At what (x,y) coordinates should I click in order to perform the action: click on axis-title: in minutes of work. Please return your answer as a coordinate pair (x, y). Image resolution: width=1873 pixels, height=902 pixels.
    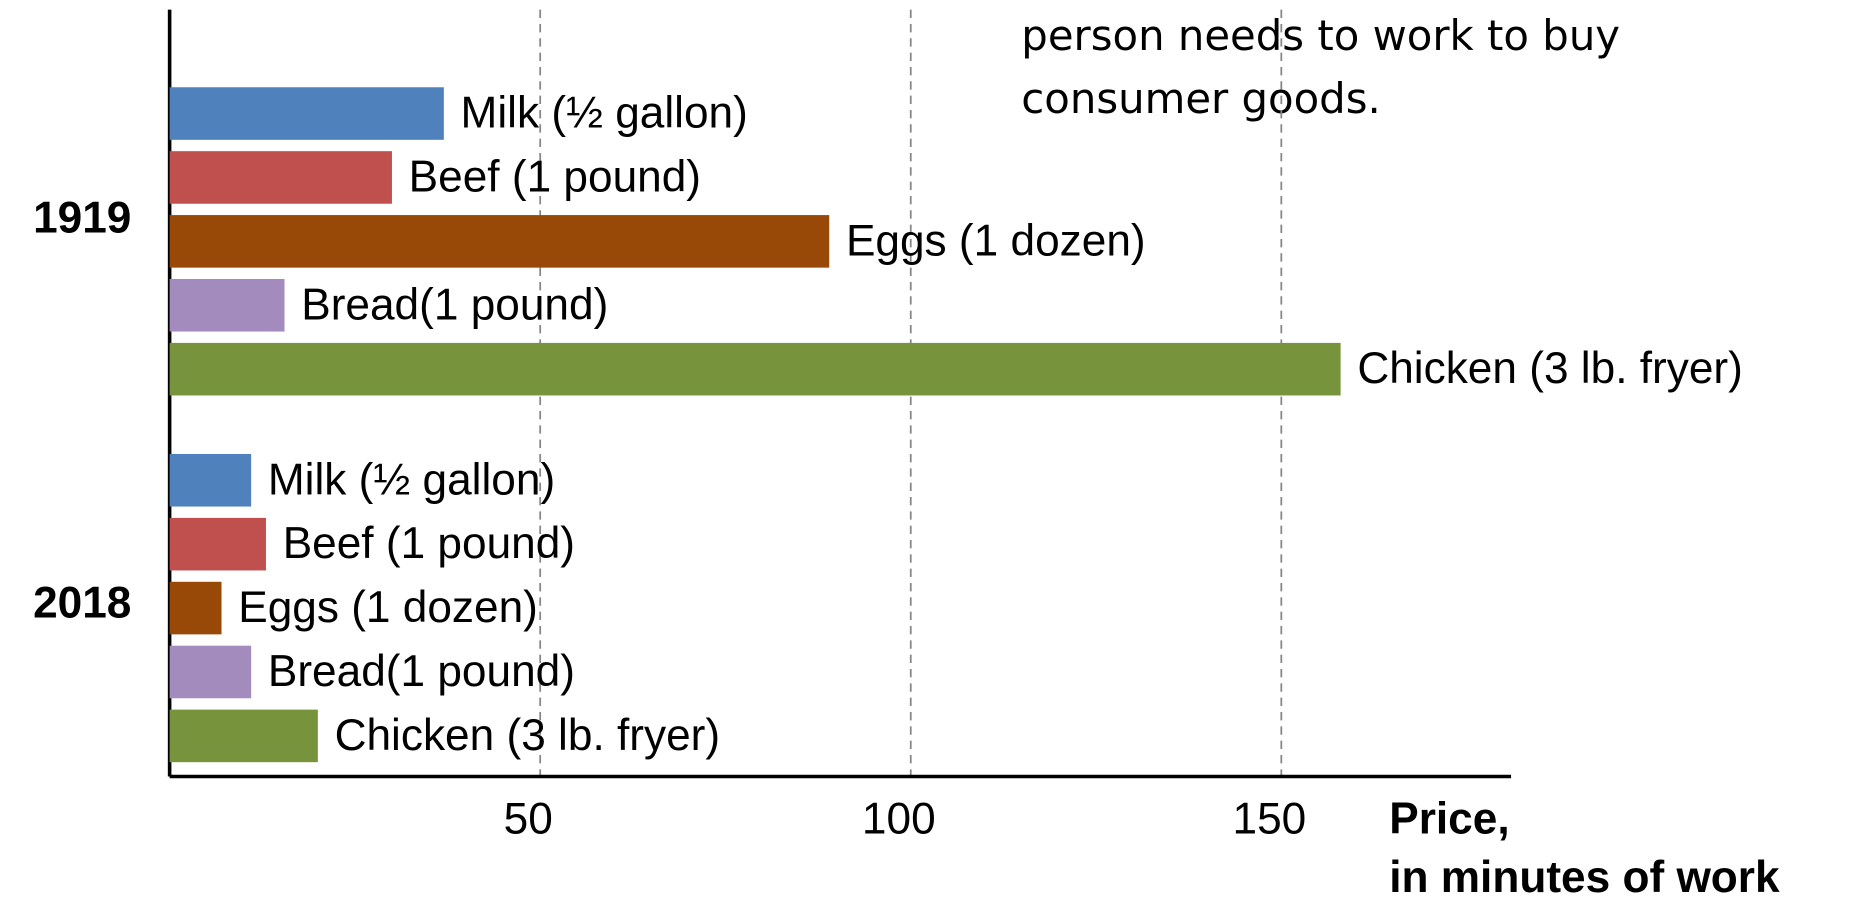
    Looking at the image, I should click on (1584, 877).